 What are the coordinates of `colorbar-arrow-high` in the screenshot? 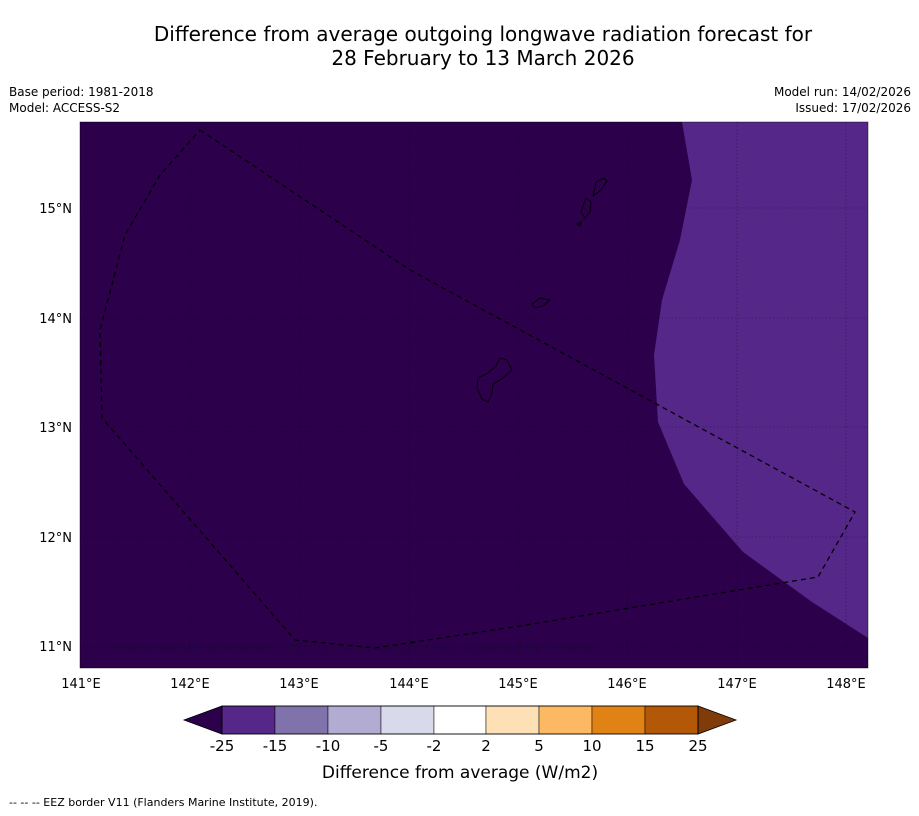 It's located at (717, 720).